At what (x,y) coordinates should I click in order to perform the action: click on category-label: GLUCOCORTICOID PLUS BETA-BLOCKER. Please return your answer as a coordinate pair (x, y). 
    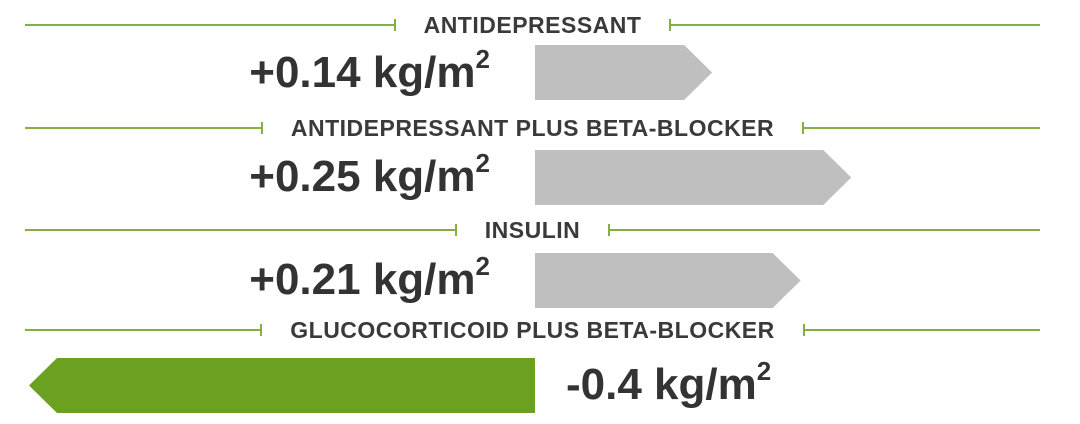
    Looking at the image, I should click on (532, 329).